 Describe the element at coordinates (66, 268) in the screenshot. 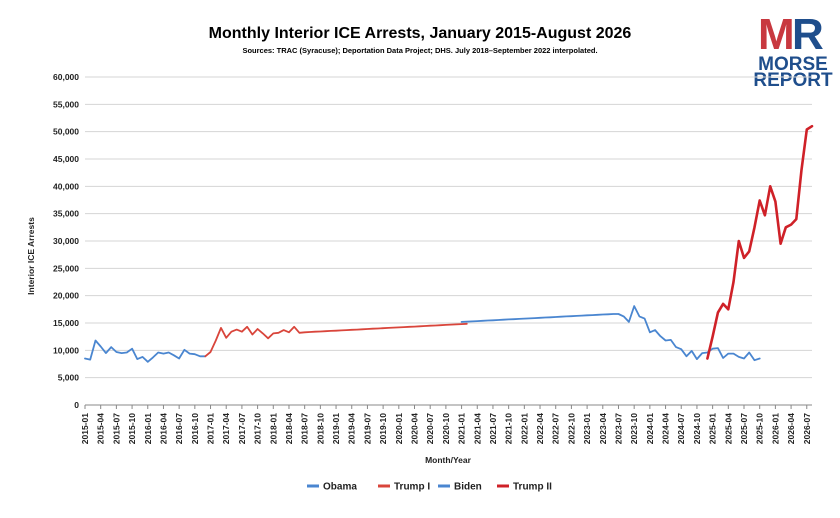

I see `y-tick-label: 25,000` at that location.